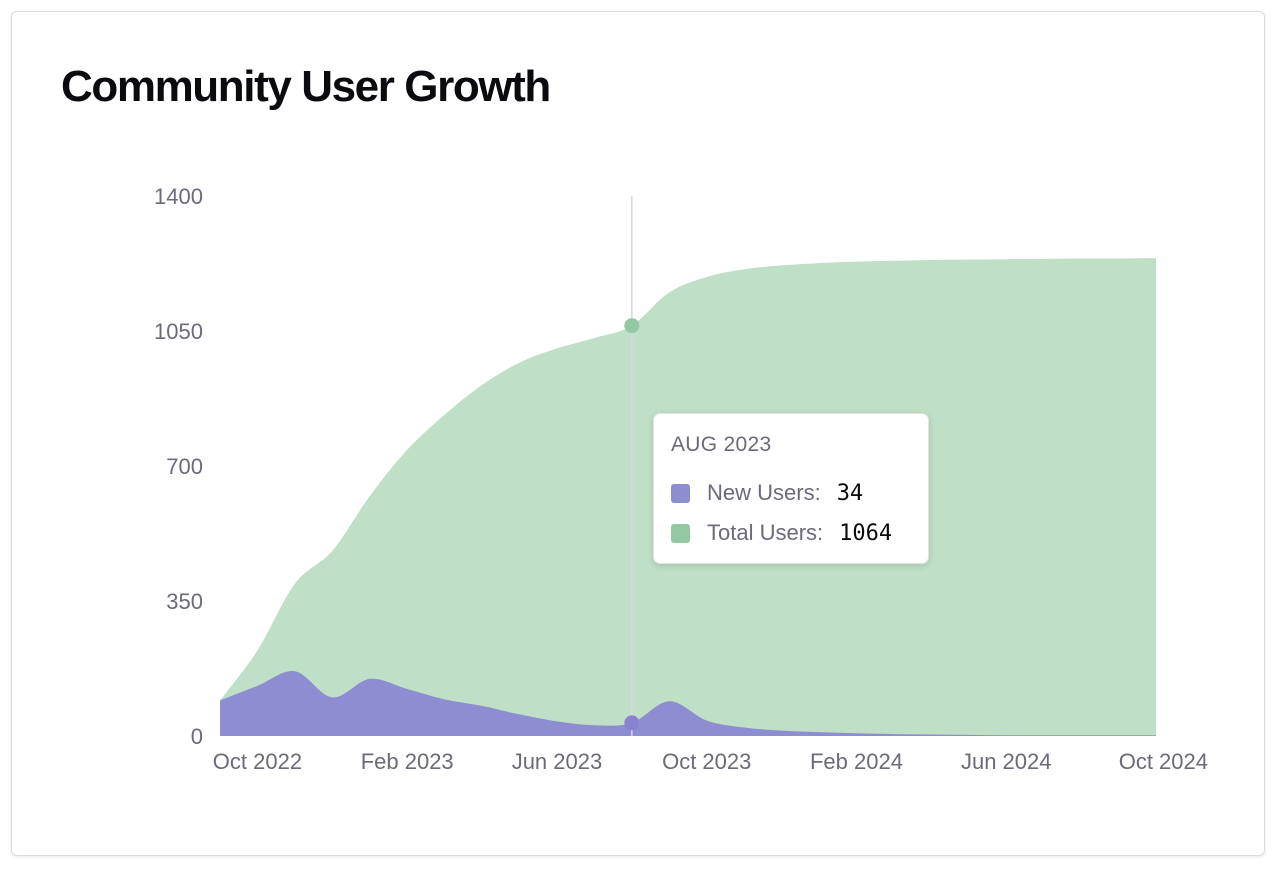  Describe the element at coordinates (184, 466) in the screenshot. I see `y-tick-label: 700` at that location.